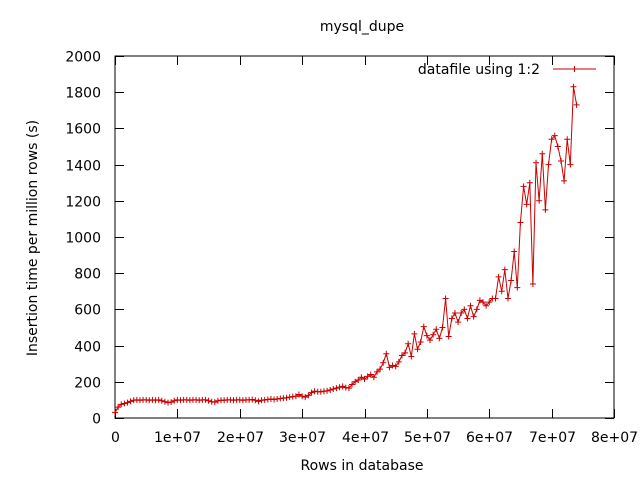 Image resolution: width=640 pixels, height=480 pixels. I want to click on x-tick-label: 5e+07, so click(427, 438).